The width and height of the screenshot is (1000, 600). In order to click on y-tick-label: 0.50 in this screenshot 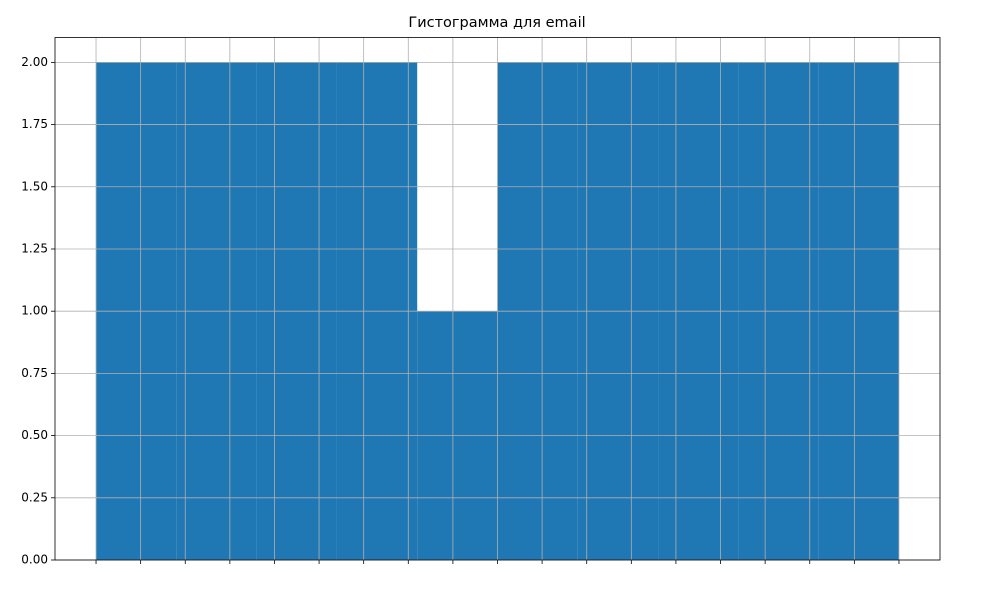, I will do `click(34, 435)`.